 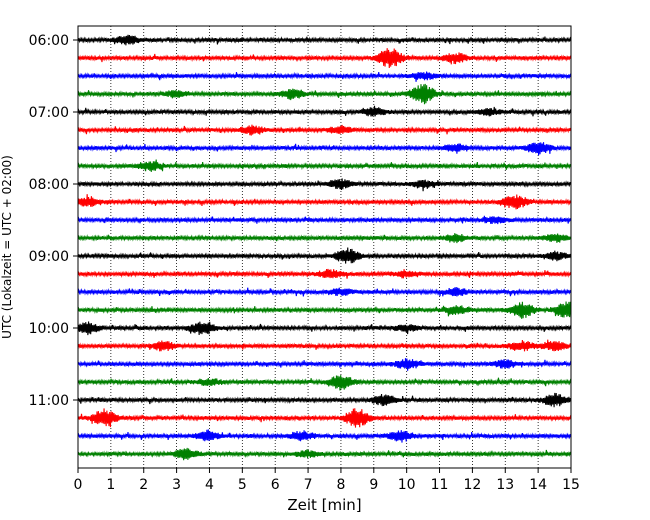 What do you see at coordinates (110, 485) in the screenshot?
I see `x-tick-label: 1` at bounding box center [110, 485].